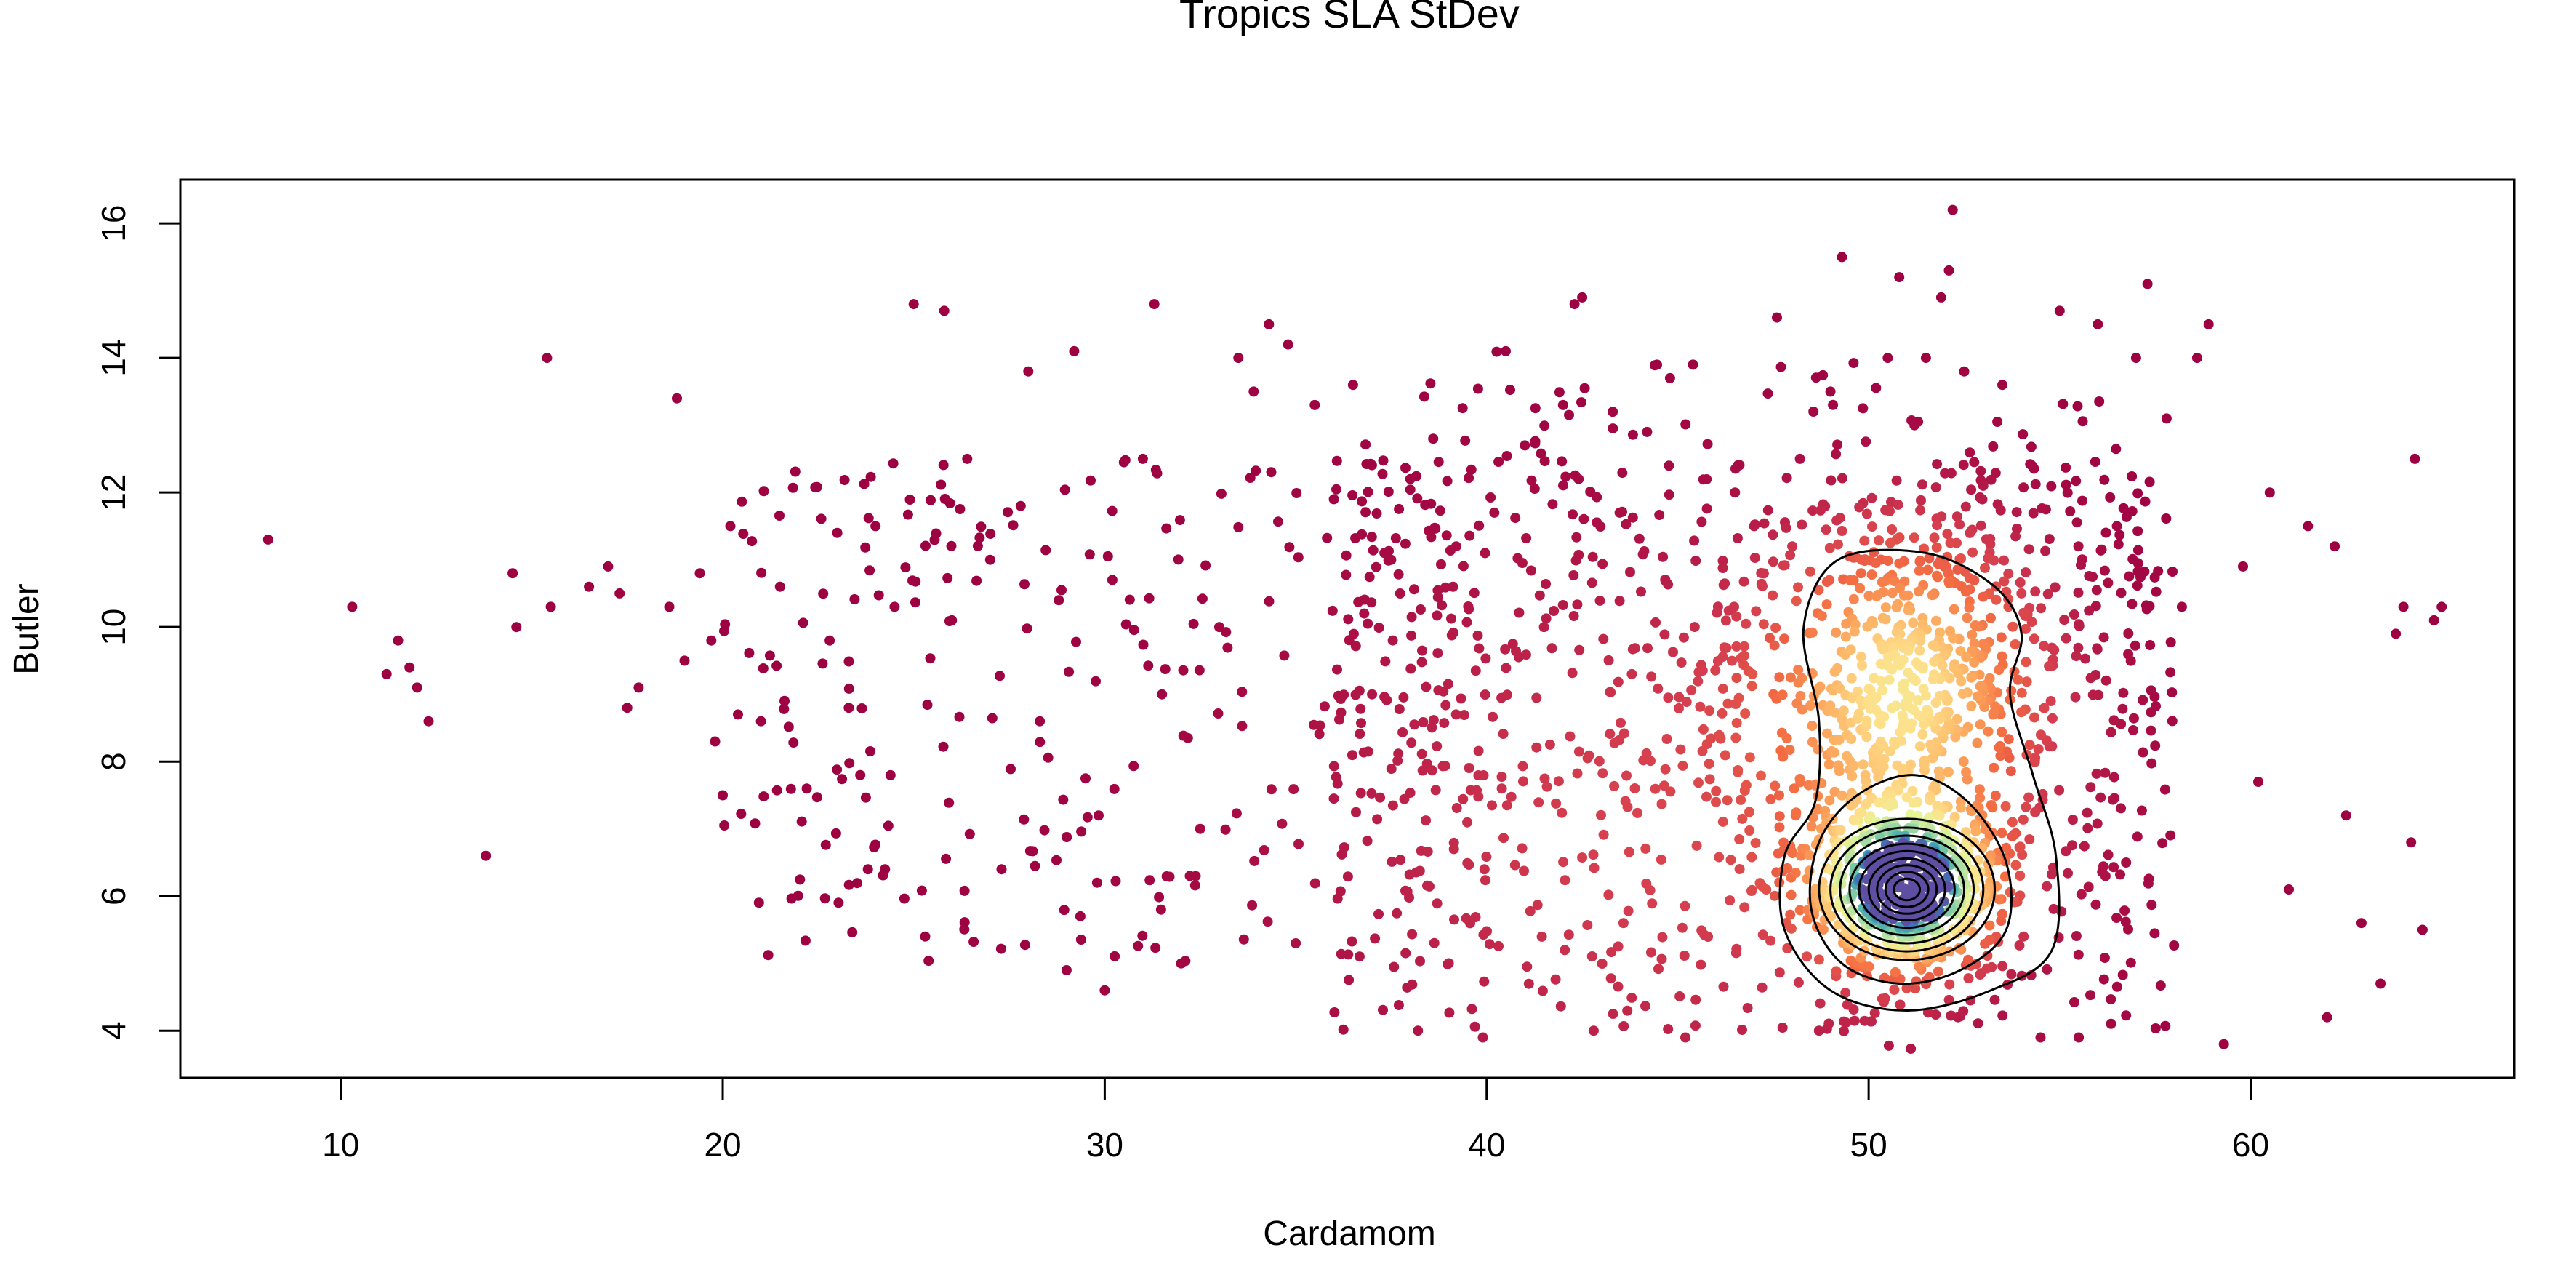  What do you see at coordinates (1104, 1145) in the screenshot?
I see `x-tick-label: 30` at bounding box center [1104, 1145].